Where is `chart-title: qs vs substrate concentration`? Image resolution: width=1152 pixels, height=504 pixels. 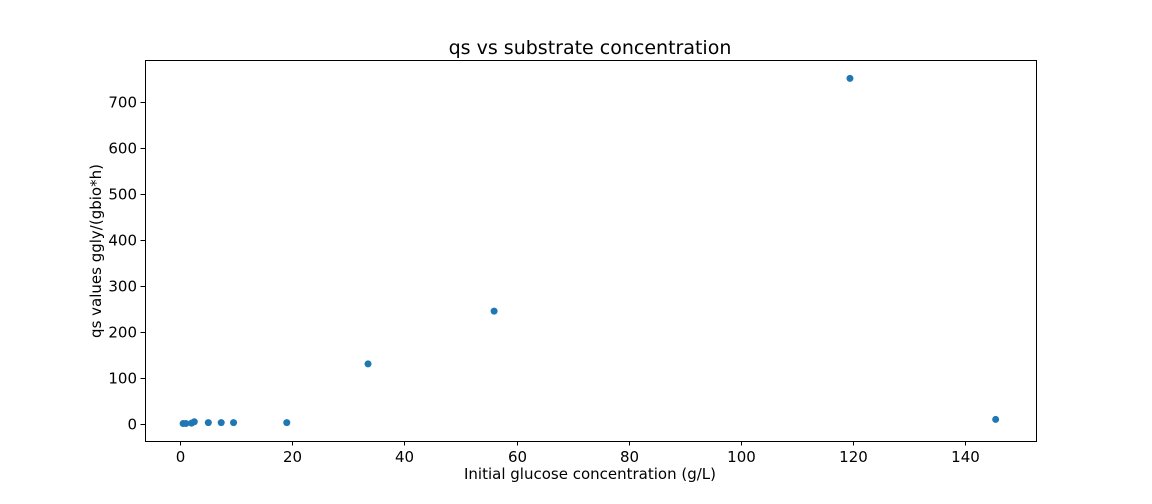 chart-title: qs vs substrate concentration is located at coordinates (590, 48).